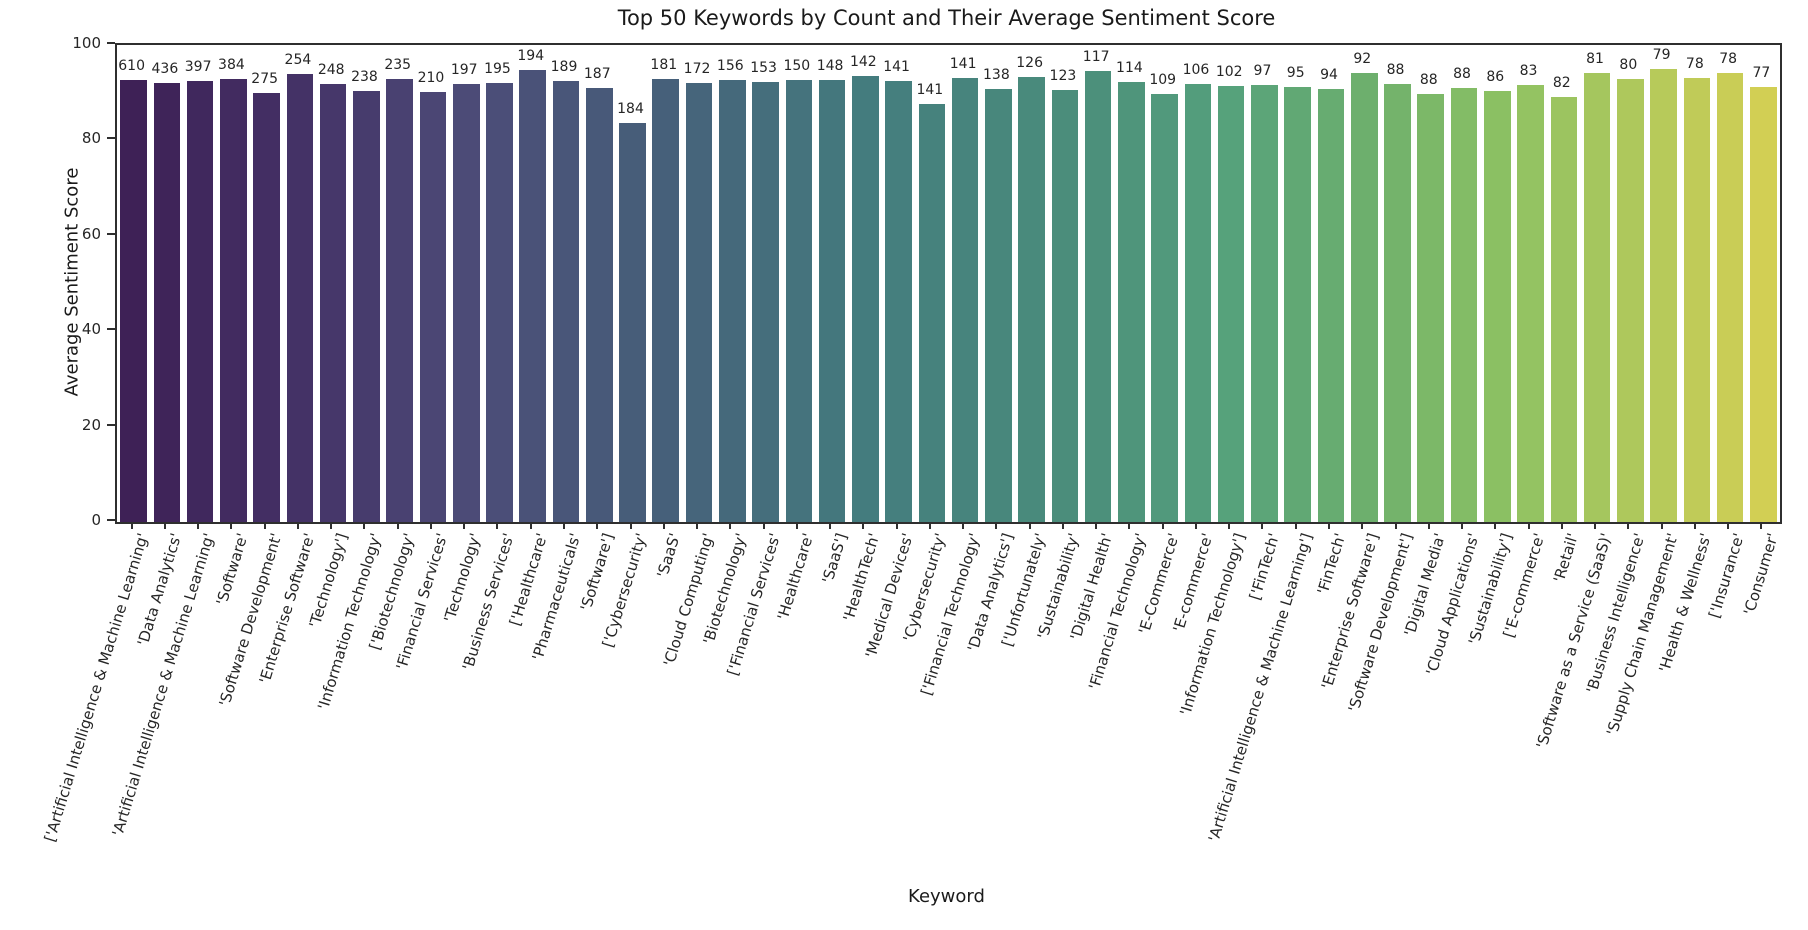 The image size is (1808, 930). Describe the element at coordinates (664, 64) in the screenshot. I see `bar-count-label: 181` at that location.